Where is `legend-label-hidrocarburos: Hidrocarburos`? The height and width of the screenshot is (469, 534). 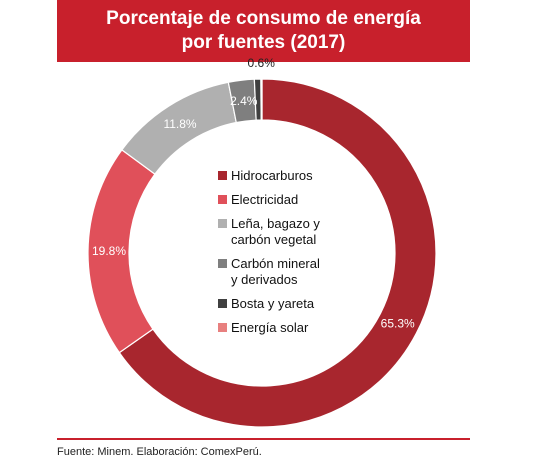 legend-label-hidrocarburos: Hidrocarburos is located at coordinates (272, 175).